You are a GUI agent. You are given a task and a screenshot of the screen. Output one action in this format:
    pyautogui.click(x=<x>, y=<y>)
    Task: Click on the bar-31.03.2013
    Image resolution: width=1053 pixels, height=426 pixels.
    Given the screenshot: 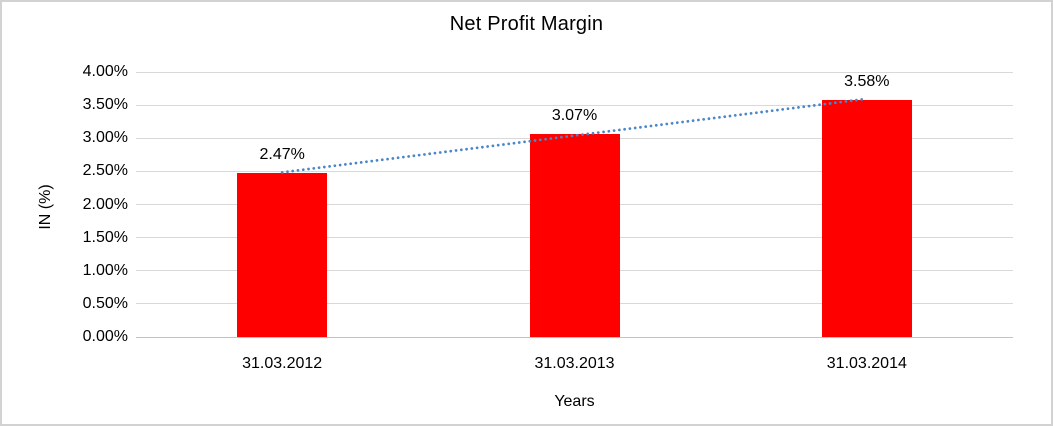 What is the action you would take?
    pyautogui.click(x=574, y=235)
    